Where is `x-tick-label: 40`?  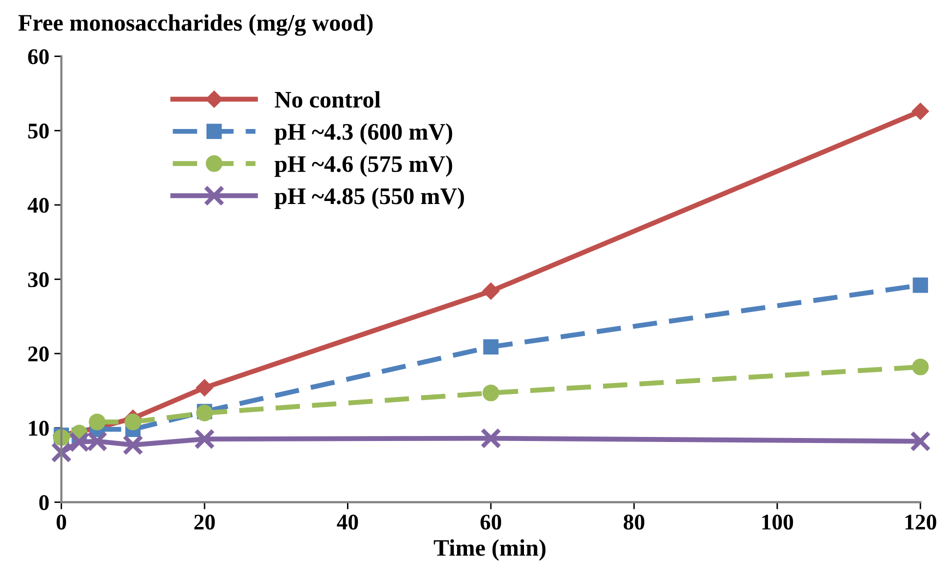 x-tick-label: 40 is located at coordinates (347, 522).